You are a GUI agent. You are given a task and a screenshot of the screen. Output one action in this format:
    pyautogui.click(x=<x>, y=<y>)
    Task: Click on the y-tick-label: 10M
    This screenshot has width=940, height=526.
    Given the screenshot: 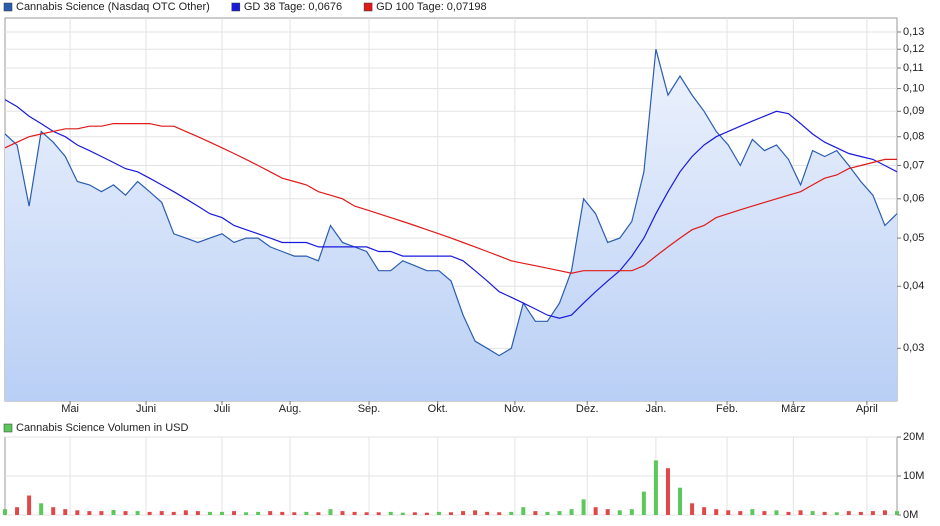 What is the action you would take?
    pyautogui.click(x=913, y=476)
    